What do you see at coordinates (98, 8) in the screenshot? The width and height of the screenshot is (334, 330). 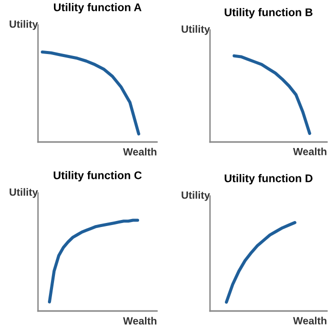 I see `chart-title: Utility function A` at bounding box center [98, 8].